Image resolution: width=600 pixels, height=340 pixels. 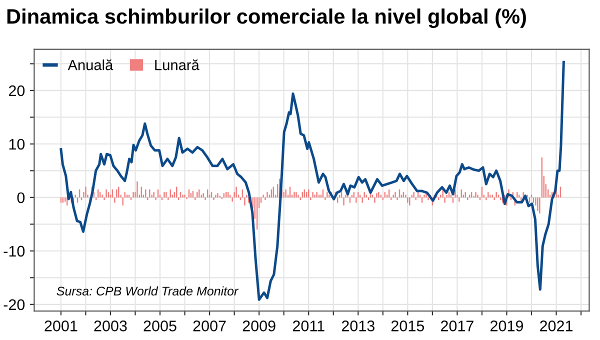 I want to click on x-tick-label: 2017, so click(x=457, y=326).